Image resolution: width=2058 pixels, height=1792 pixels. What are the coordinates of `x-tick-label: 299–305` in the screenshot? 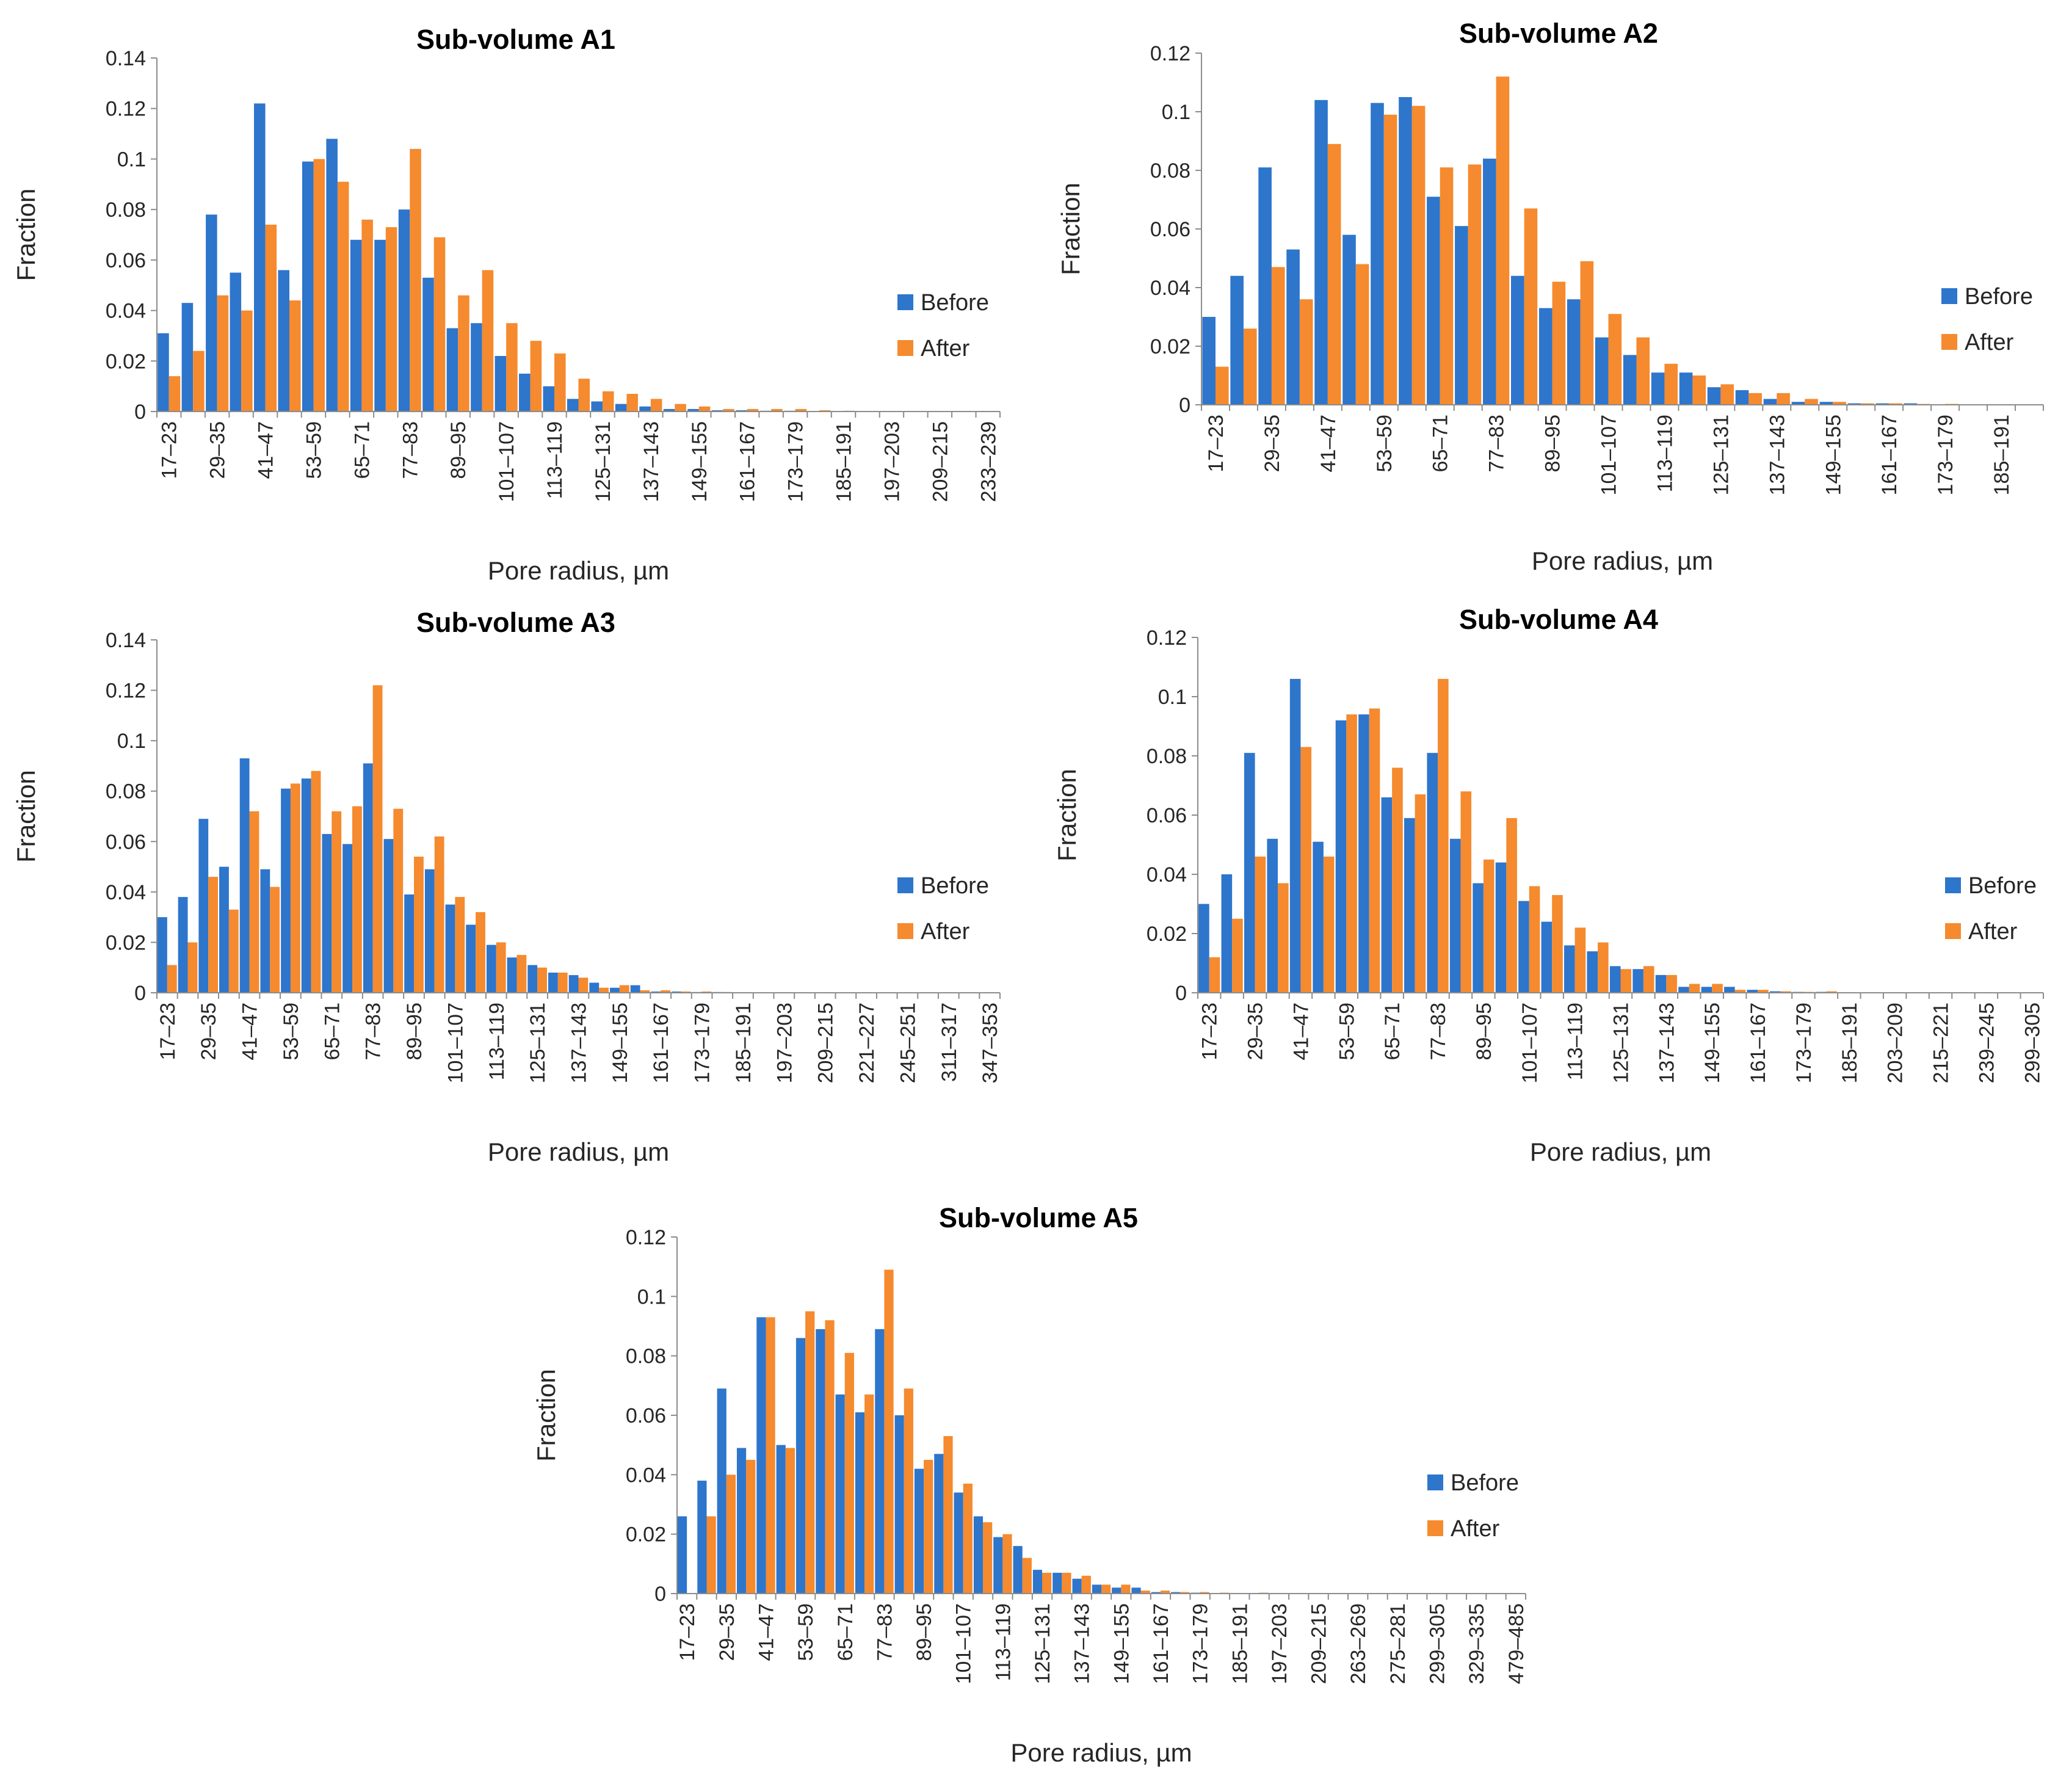 It's located at (1437, 1643).